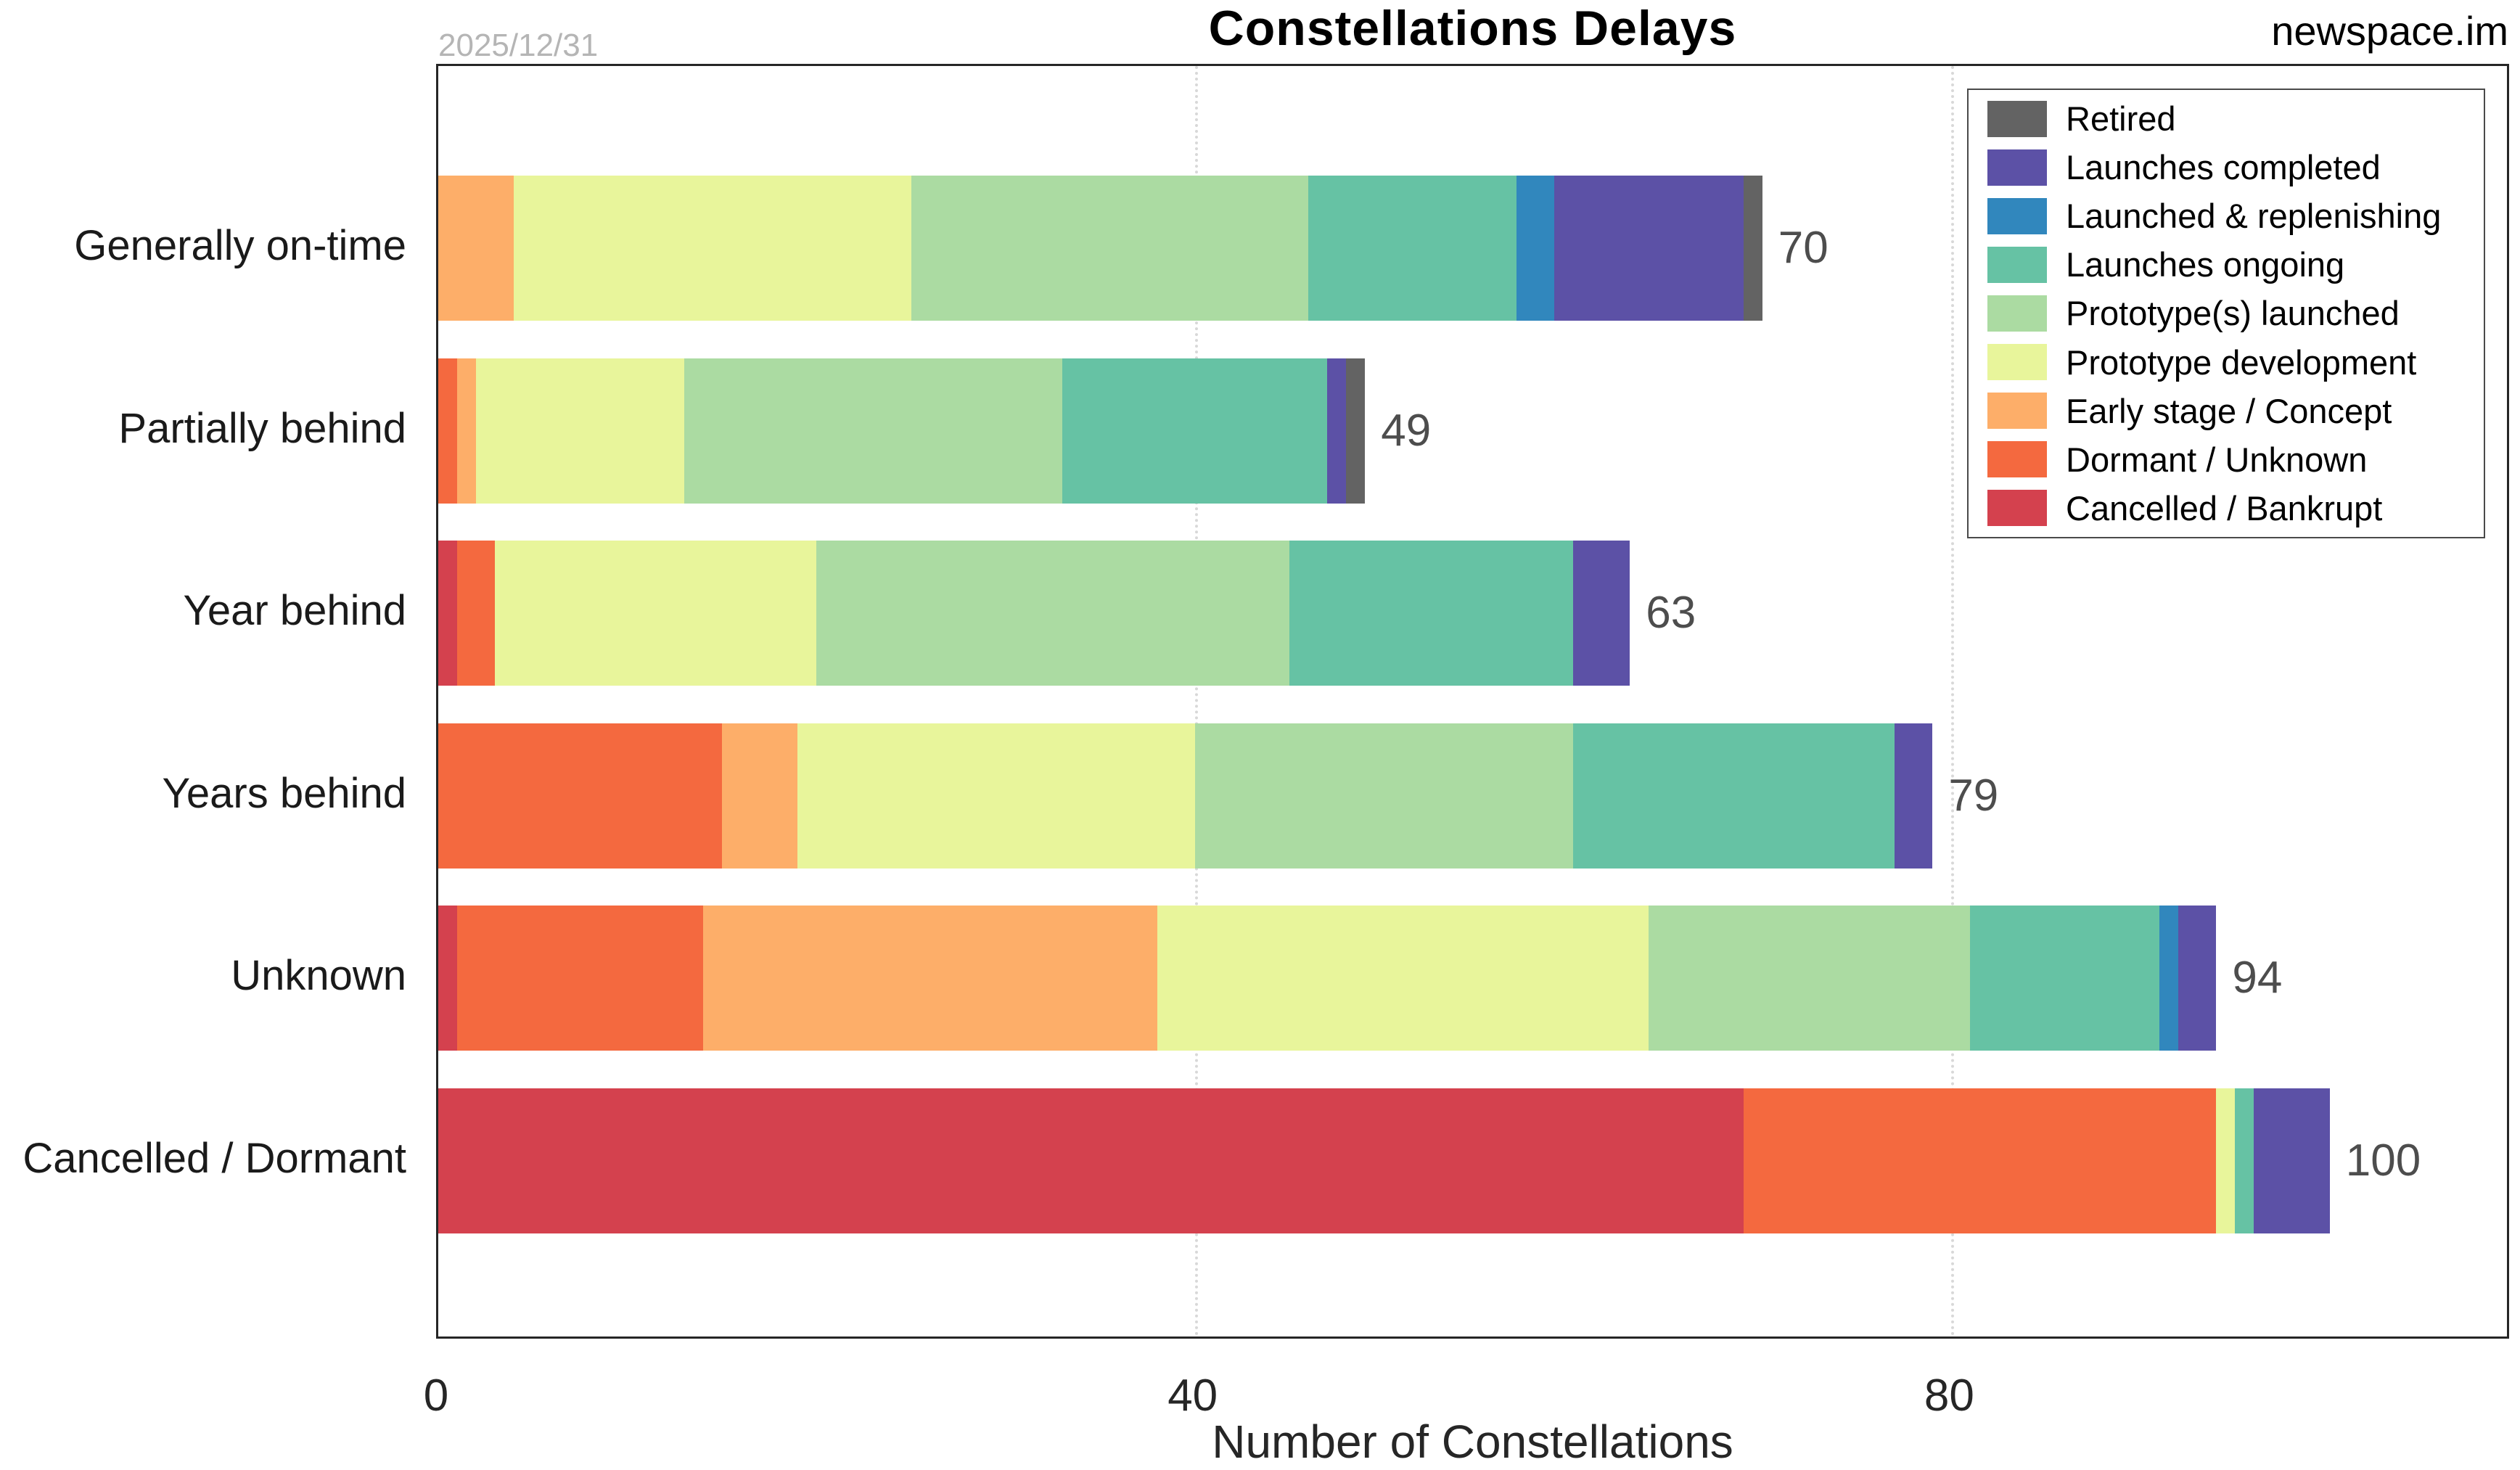  I want to click on legend-item: Launches ongoing, so click(2235, 264).